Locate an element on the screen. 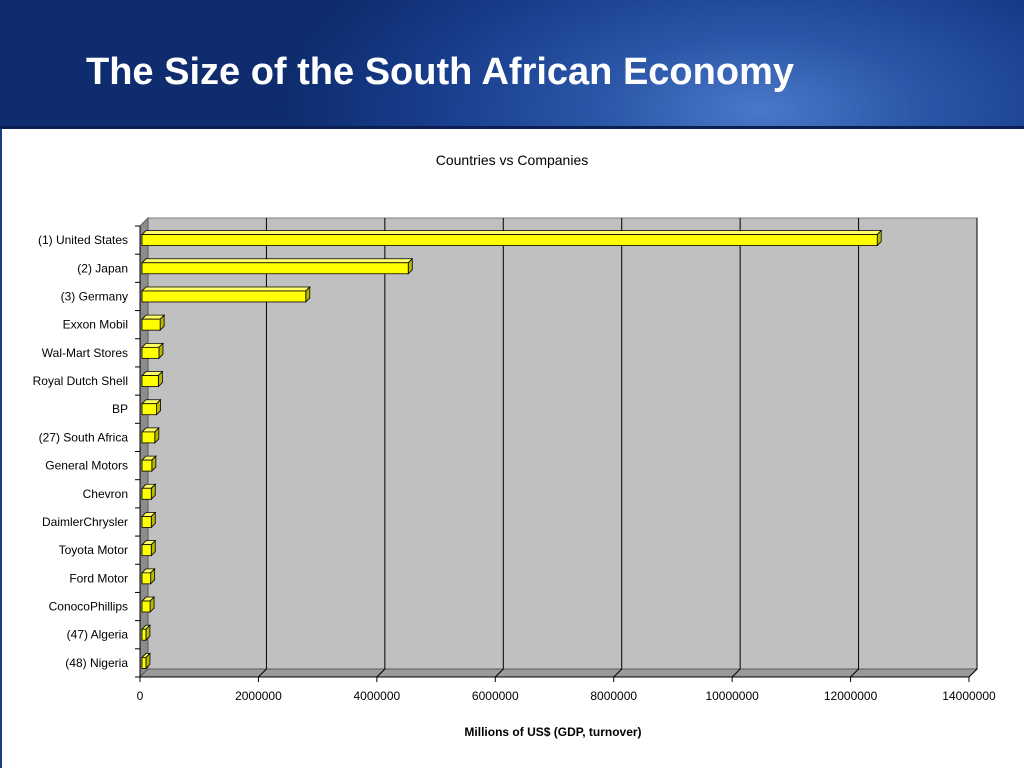  x-axis-title: Millions of US$ (GDP, turnover) is located at coordinates (552, 732).